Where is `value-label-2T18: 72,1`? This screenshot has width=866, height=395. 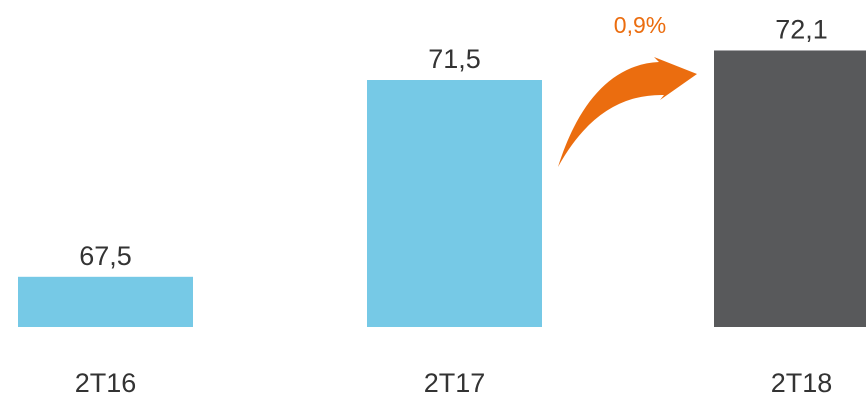 value-label-2T18: 72,1 is located at coordinates (801, 29).